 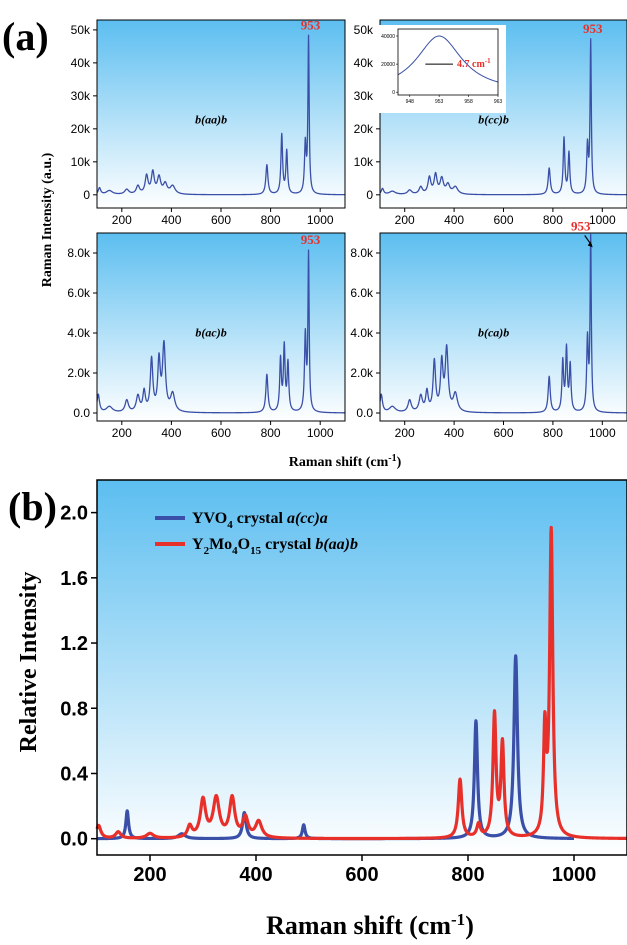 What do you see at coordinates (74, 774) in the screenshot?
I see `y-tick-label: 0.4` at bounding box center [74, 774].